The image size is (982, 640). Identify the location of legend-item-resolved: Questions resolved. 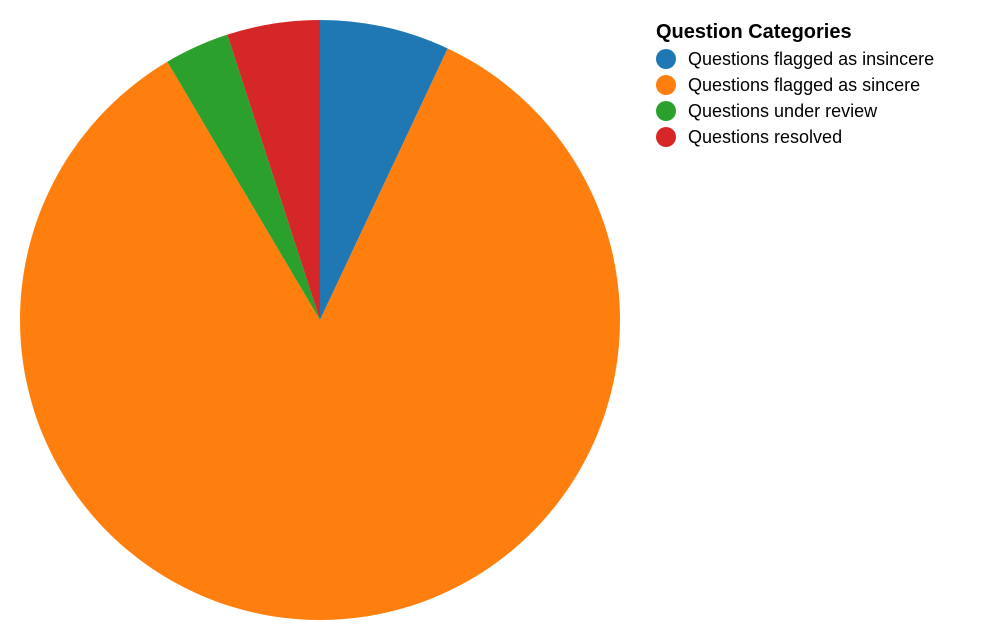
(795, 137).